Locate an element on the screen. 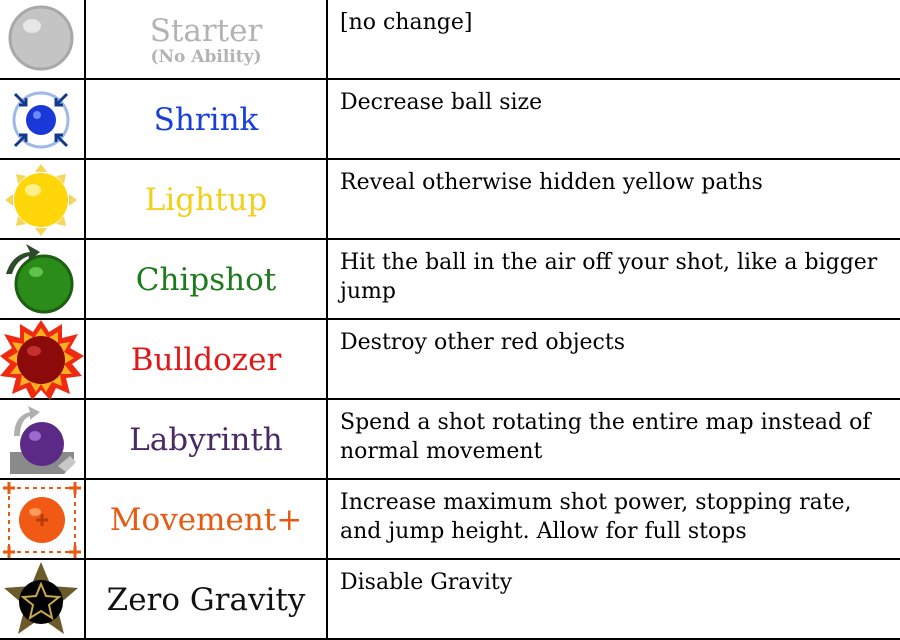 The width and height of the screenshot is (900, 640). chipshot-ball-icon is located at coordinates (42, 280).